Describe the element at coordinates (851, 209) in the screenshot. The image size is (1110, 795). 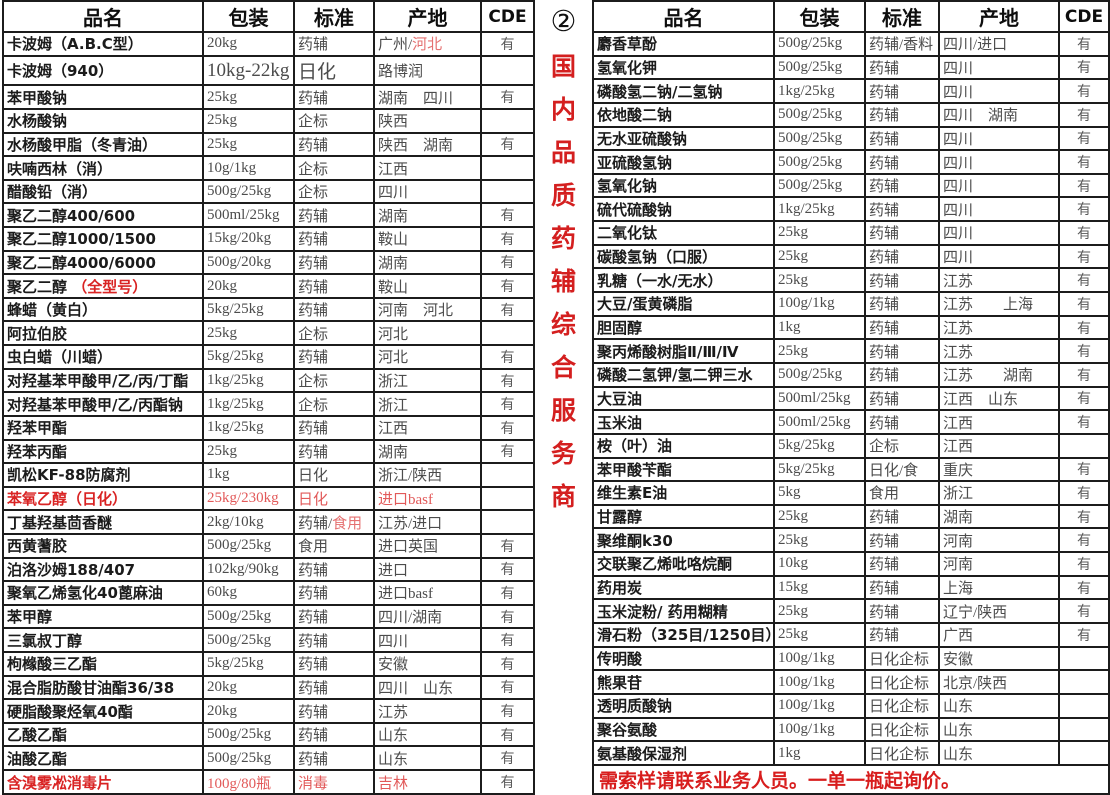
I see `table-row: 硫代硫酸钠 1kg/25kg 药辅 四川有` at that location.